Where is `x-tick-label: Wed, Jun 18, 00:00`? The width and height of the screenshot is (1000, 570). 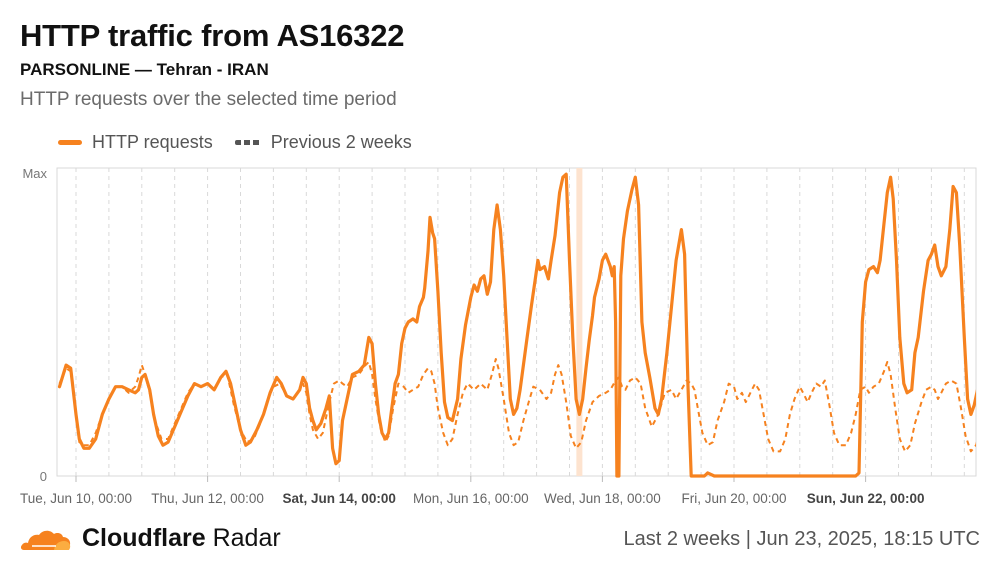 x-tick-label: Wed, Jun 18, 00:00 is located at coordinates (602, 498).